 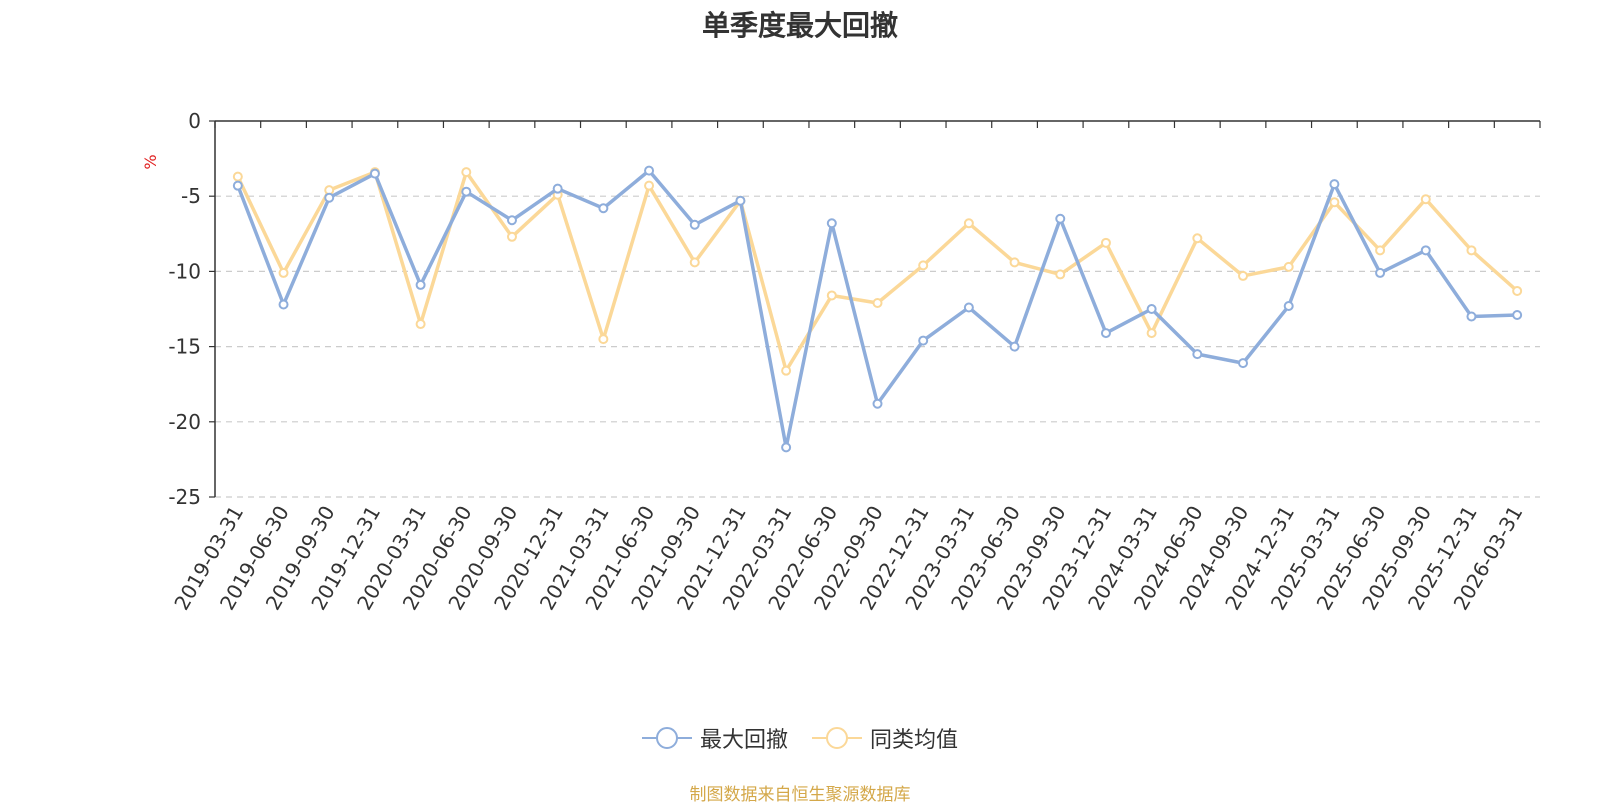 I want to click on y-tick-label: -25, so click(x=184, y=497).